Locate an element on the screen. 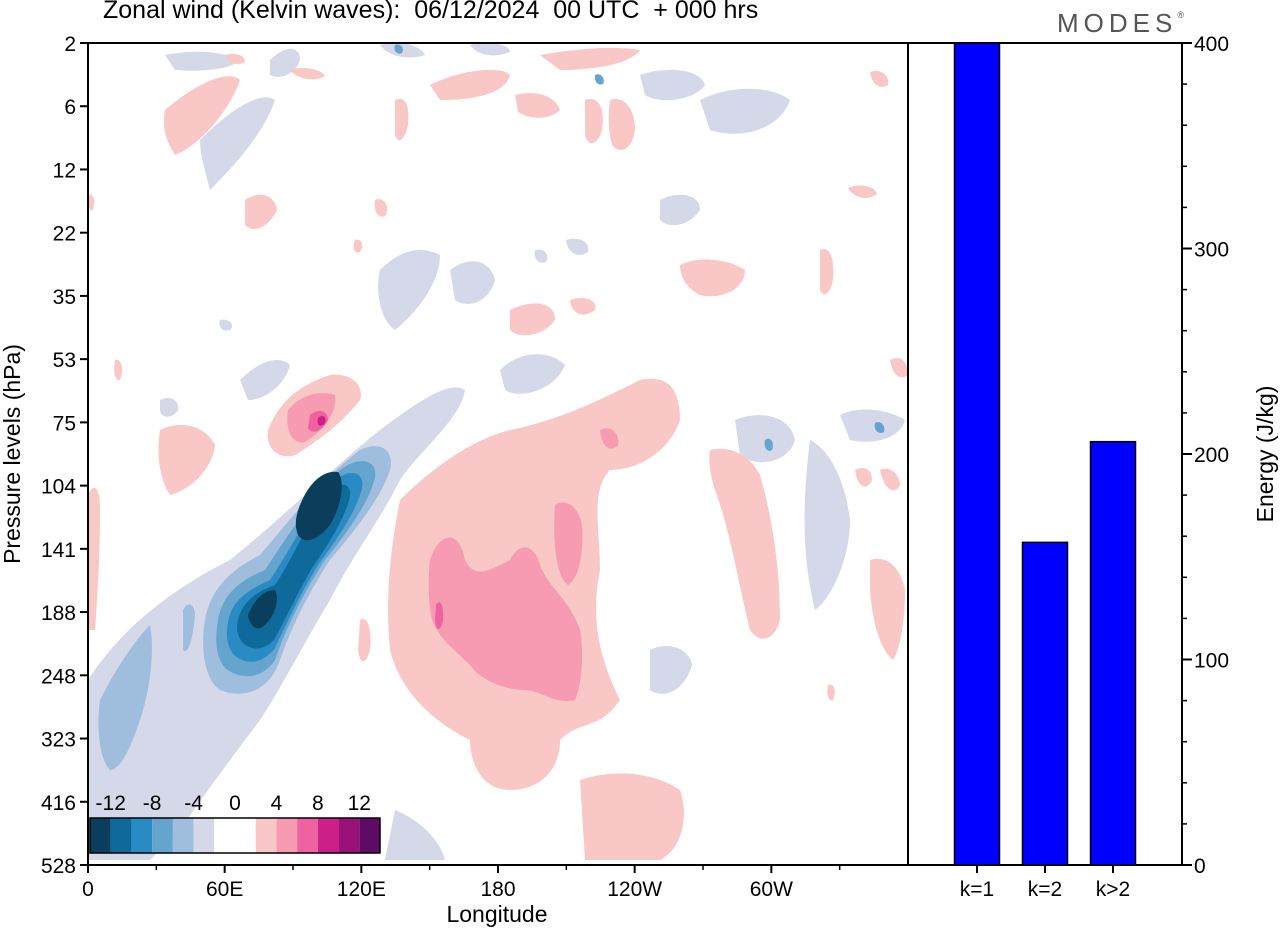  longitude-tick-label: 180 is located at coordinates (497, 889).